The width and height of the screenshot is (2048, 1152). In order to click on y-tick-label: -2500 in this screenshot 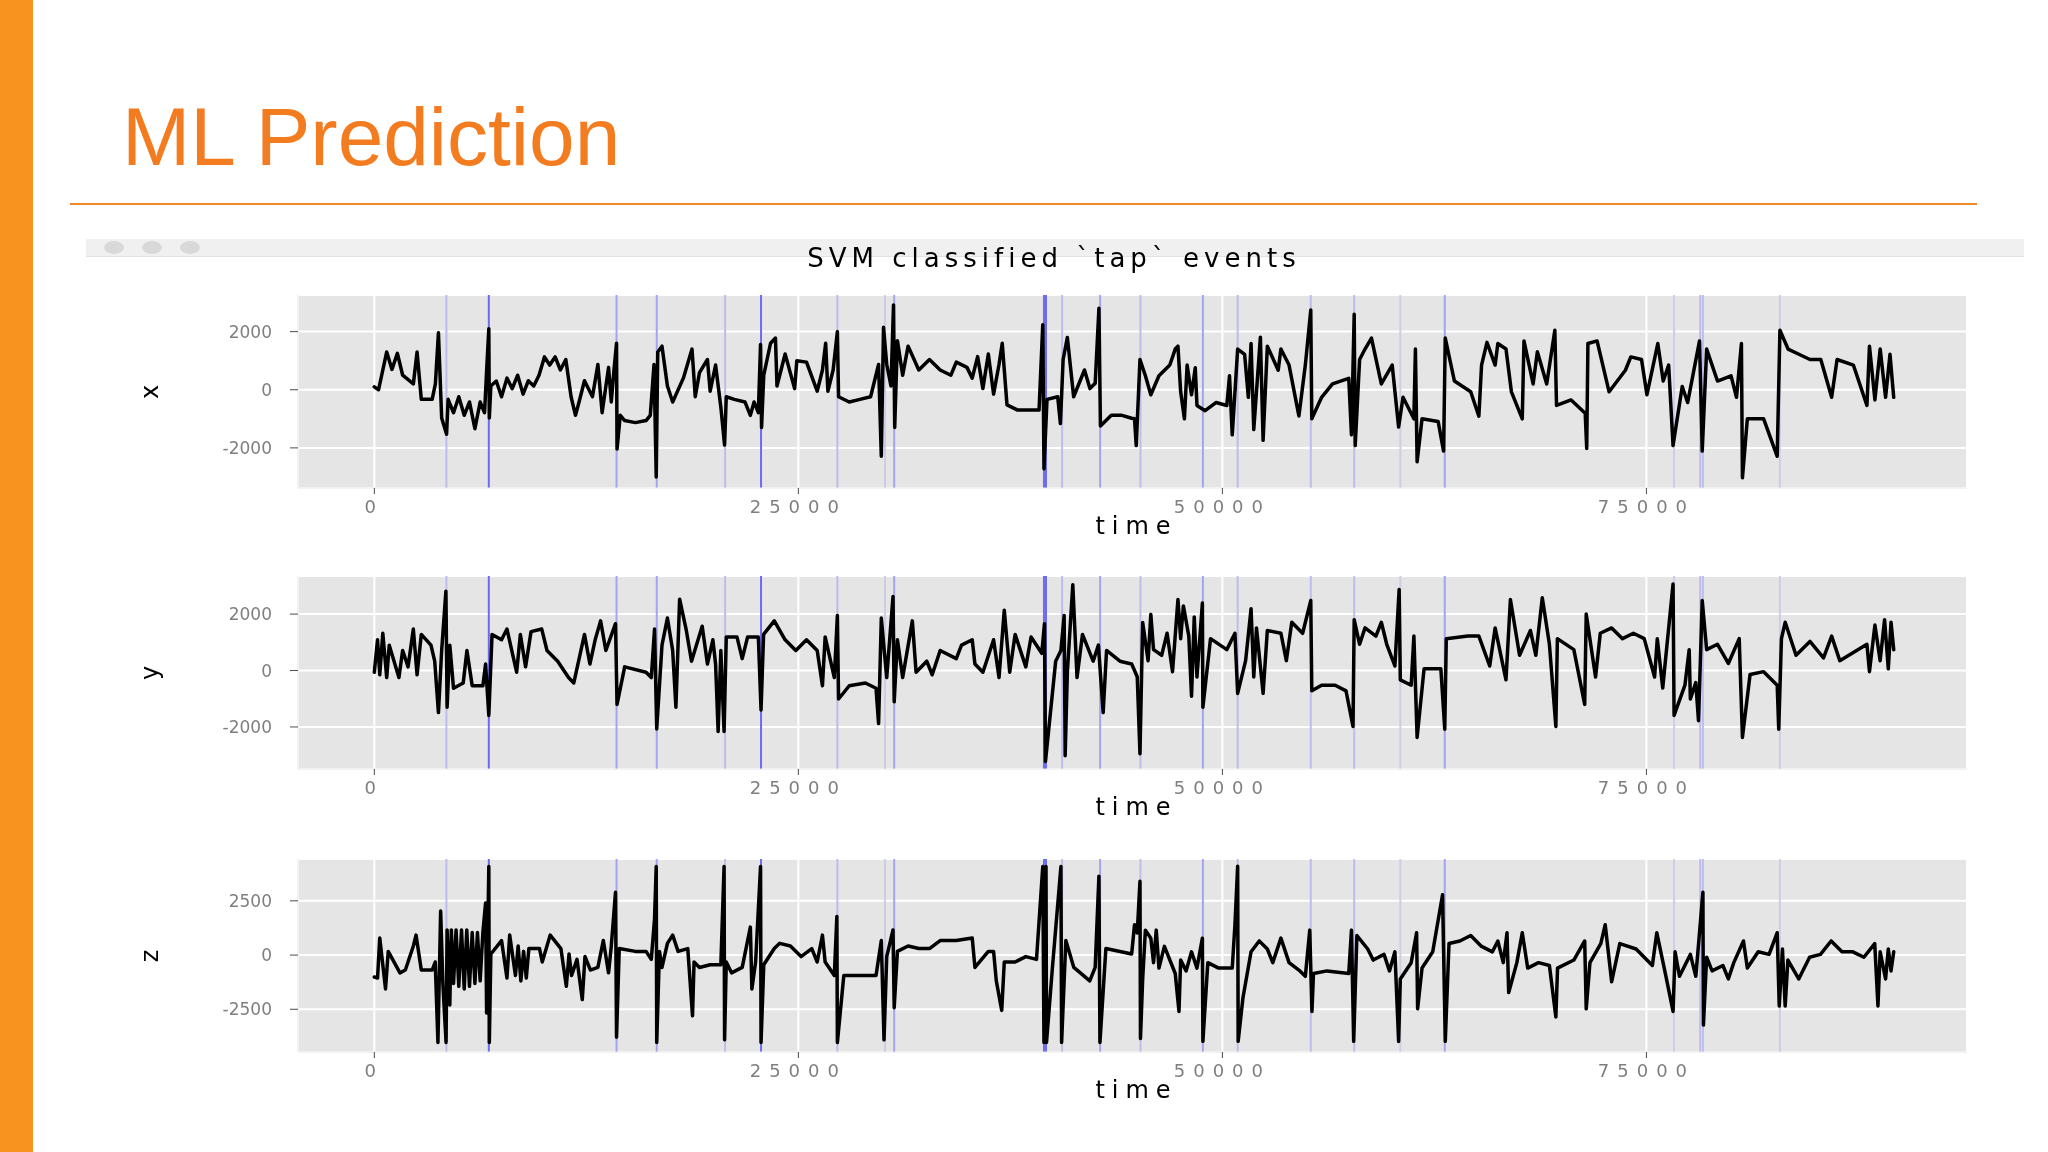, I will do `click(247, 1009)`.